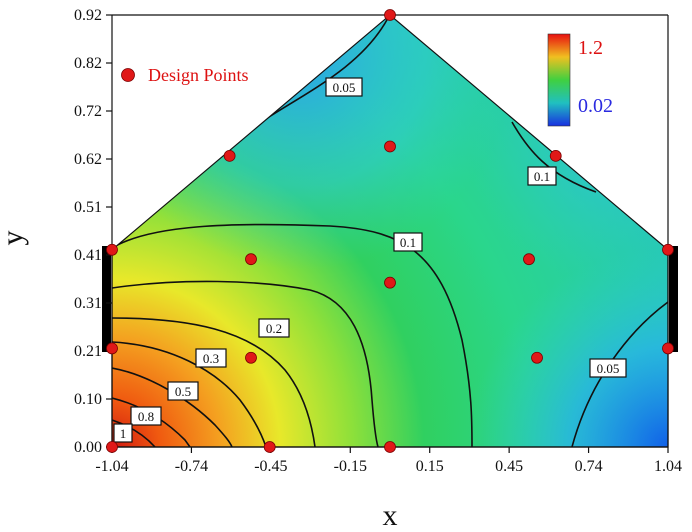  I want to click on contour-label-0.2: 0.2, so click(274, 328).